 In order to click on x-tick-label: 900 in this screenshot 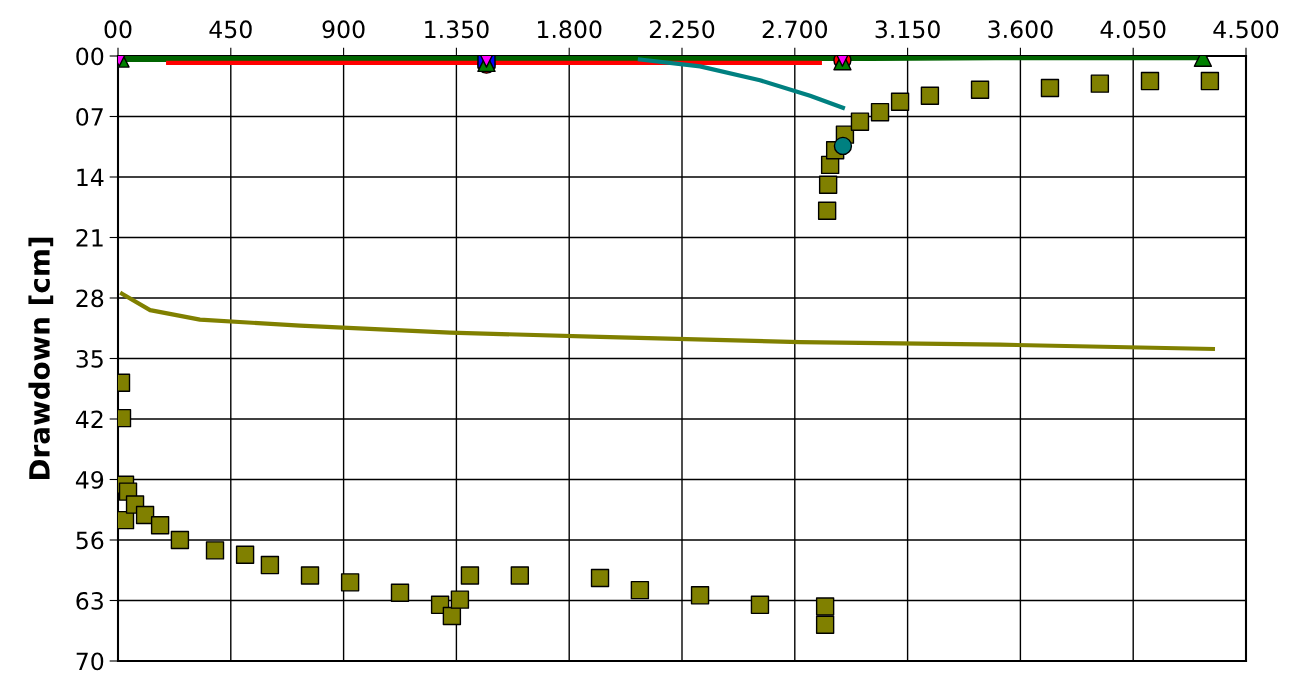, I will do `click(343, 29)`.